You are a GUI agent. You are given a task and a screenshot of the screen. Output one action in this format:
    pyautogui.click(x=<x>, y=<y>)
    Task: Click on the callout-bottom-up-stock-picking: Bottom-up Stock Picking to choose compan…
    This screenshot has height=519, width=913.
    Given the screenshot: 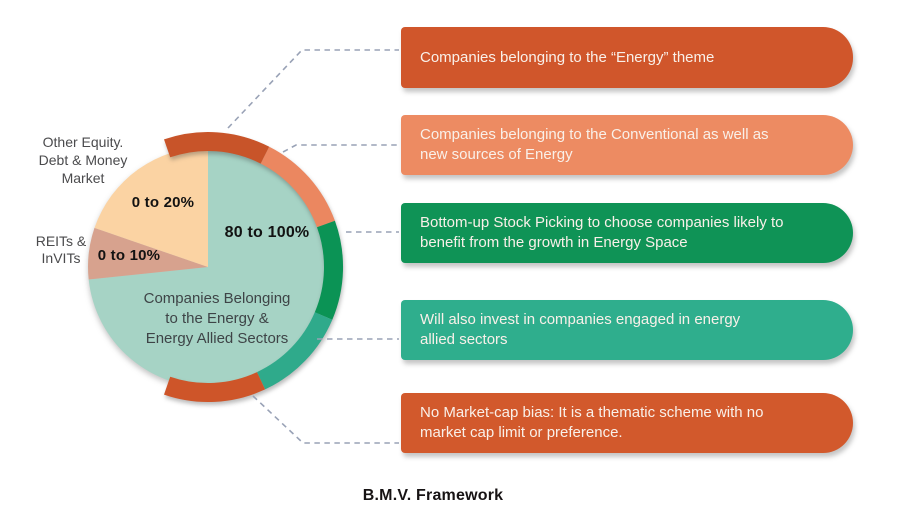 What is the action you would take?
    pyautogui.click(x=627, y=233)
    